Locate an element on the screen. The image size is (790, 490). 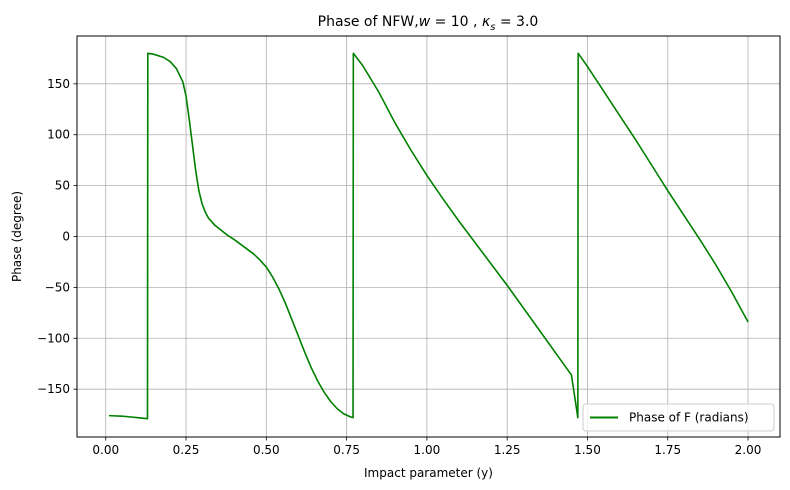
x-tick-label: 0.75 is located at coordinates (346, 450).